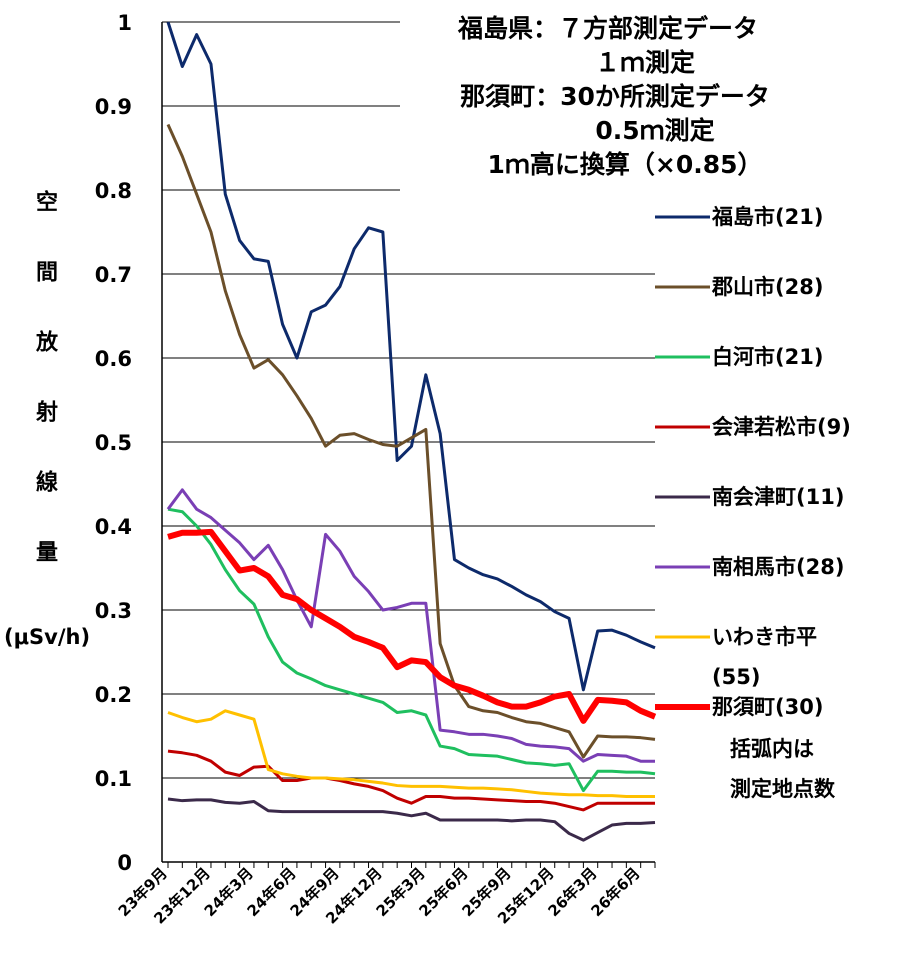 The image size is (900, 977). What do you see at coordinates (624, 164) in the screenshot?
I see `annotation: 1ｍ高に換算（×0.85）` at bounding box center [624, 164].